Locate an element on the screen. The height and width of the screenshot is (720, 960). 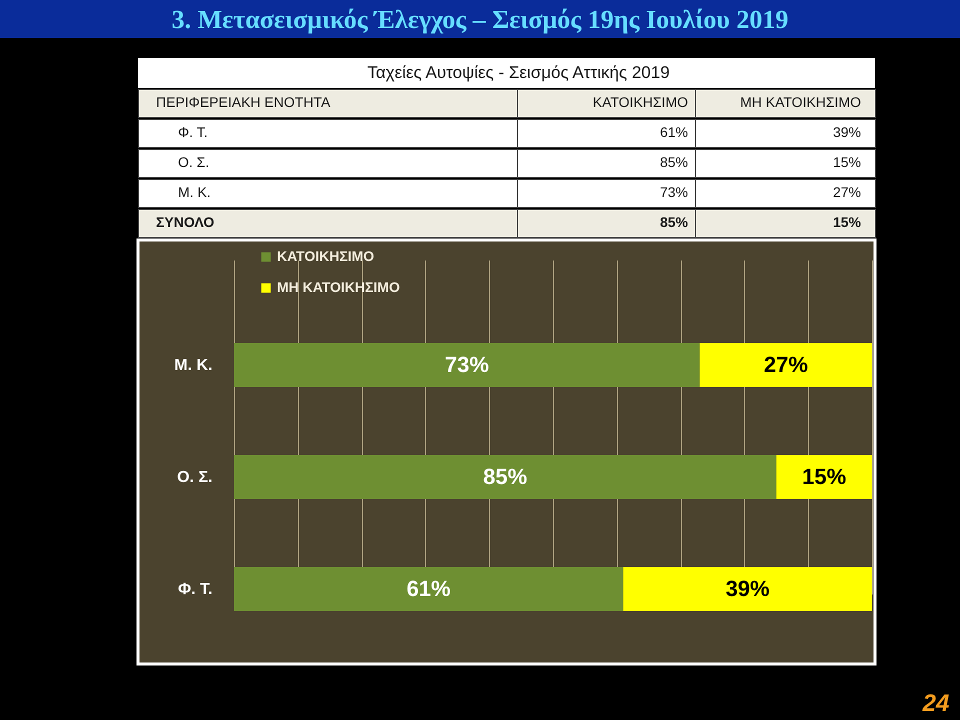
legend-label: ΚΑΤΟΙΚΗΣΙΜΟ is located at coordinates (325, 256).